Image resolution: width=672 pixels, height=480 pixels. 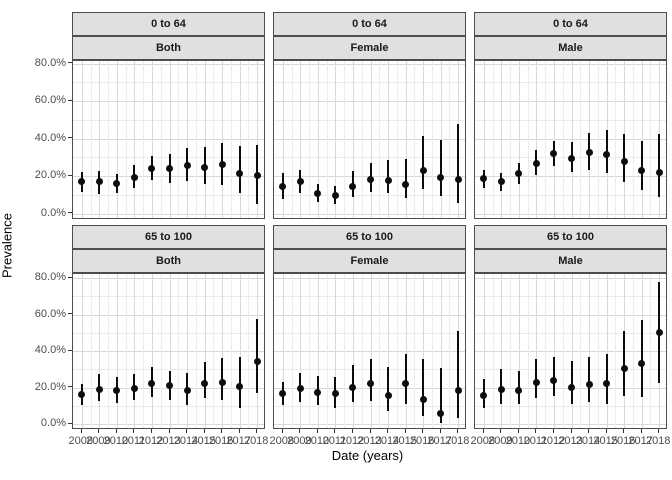 What do you see at coordinates (422, 441) in the screenshot?
I see `x-tick-label: 2016` at bounding box center [422, 441].